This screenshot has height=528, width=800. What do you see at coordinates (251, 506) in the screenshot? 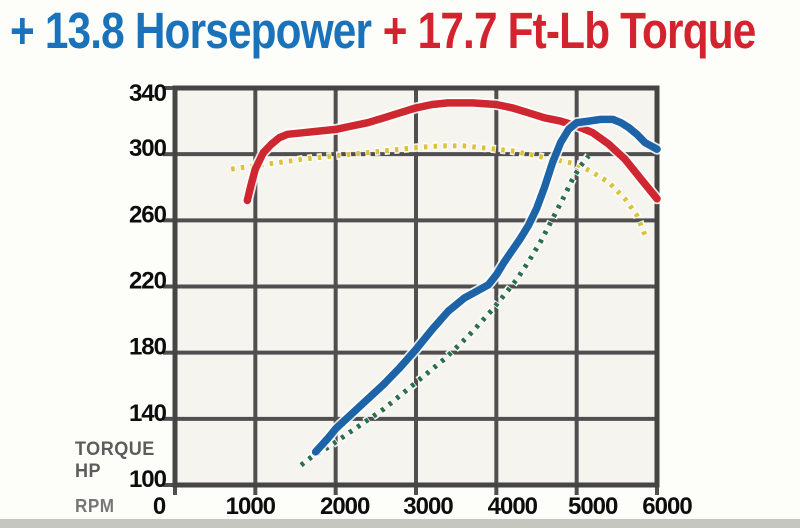
I see `x-tick-label: 1000` at bounding box center [251, 506].